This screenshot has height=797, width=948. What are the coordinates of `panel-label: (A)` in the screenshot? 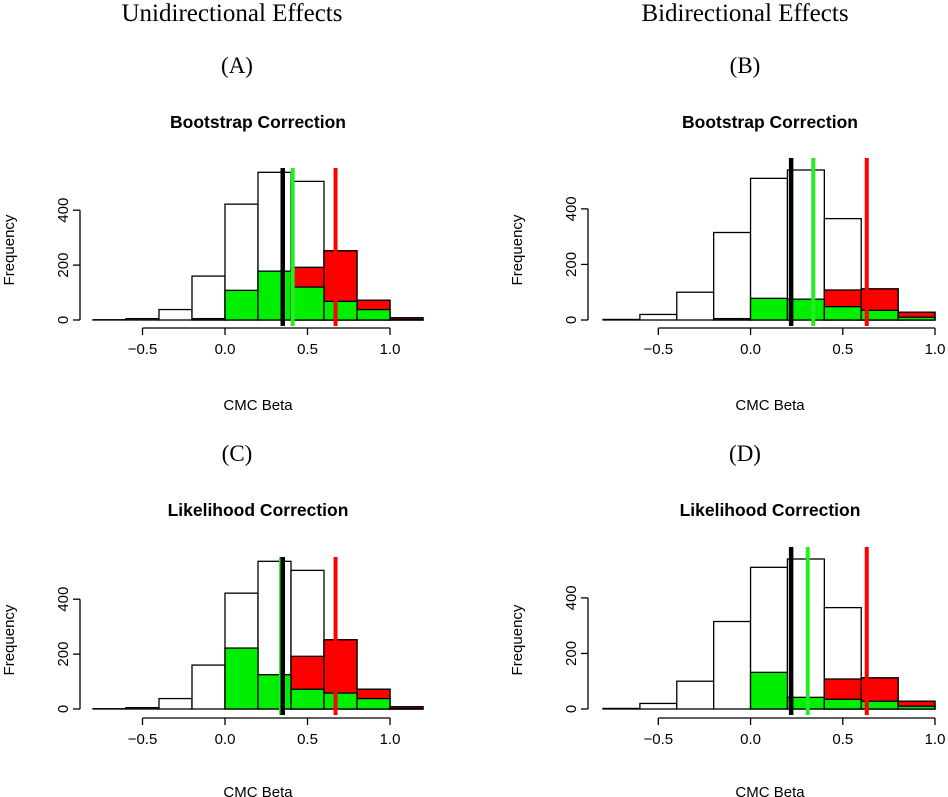 It's located at (237, 65).